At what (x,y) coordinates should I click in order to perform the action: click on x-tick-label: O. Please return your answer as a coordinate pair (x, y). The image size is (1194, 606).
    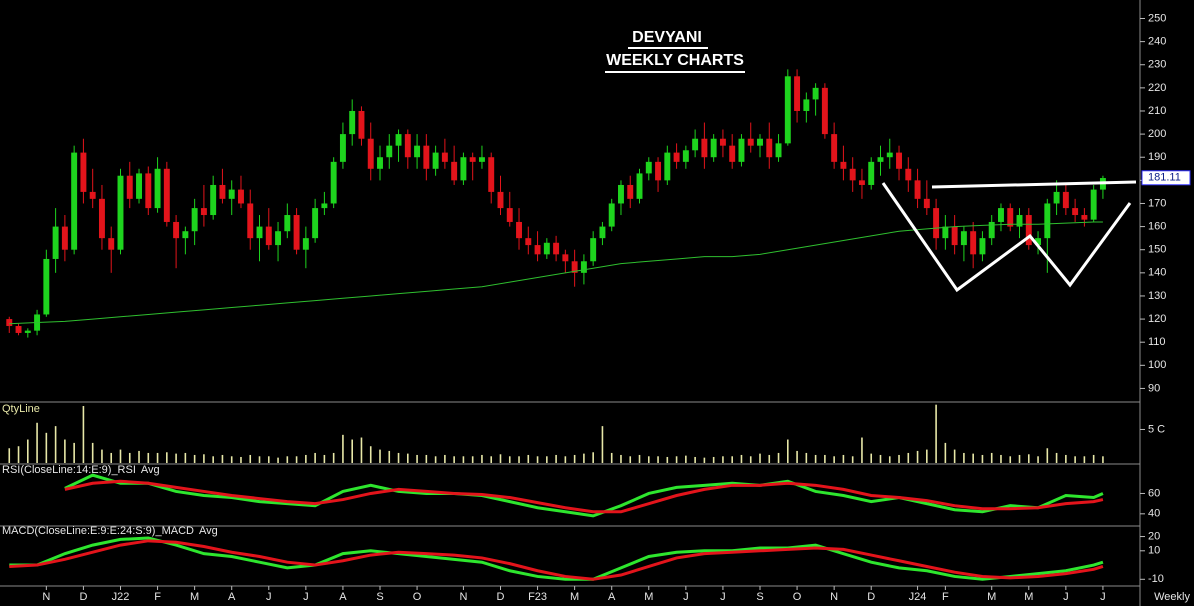
    Looking at the image, I should click on (417, 597).